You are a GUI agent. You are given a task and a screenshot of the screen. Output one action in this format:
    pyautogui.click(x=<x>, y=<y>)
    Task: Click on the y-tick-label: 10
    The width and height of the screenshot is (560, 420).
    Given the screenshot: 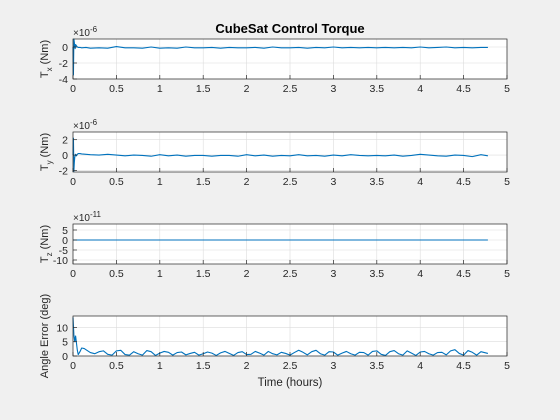 What is the action you would take?
    pyautogui.click(x=62, y=328)
    